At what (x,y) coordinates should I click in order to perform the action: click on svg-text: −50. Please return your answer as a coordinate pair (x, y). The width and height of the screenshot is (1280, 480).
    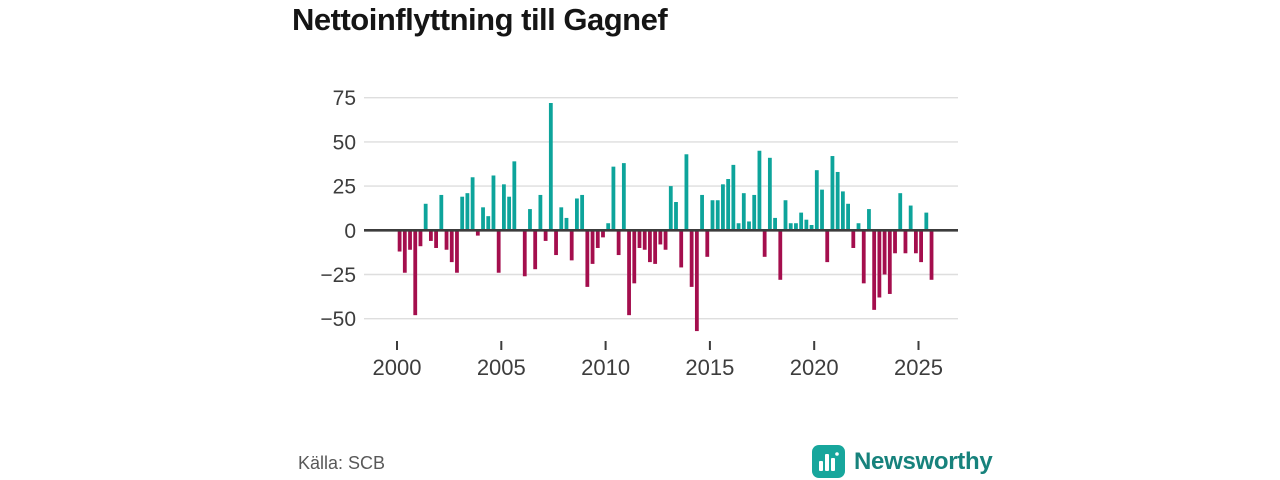
    Looking at the image, I should click on (338, 319).